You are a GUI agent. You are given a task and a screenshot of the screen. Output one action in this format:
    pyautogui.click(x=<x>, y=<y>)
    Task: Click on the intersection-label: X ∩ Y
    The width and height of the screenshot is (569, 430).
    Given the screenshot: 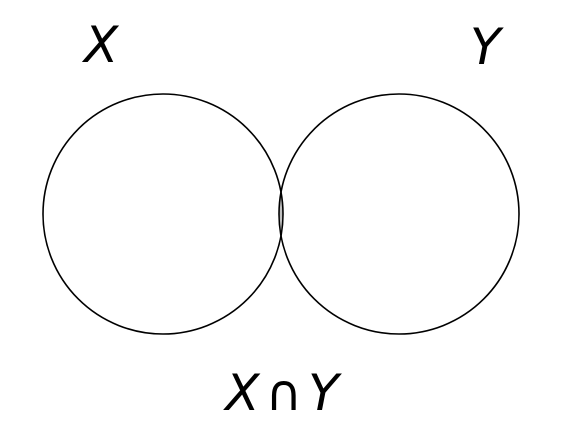 What is the action you would take?
    pyautogui.click(x=282, y=393)
    